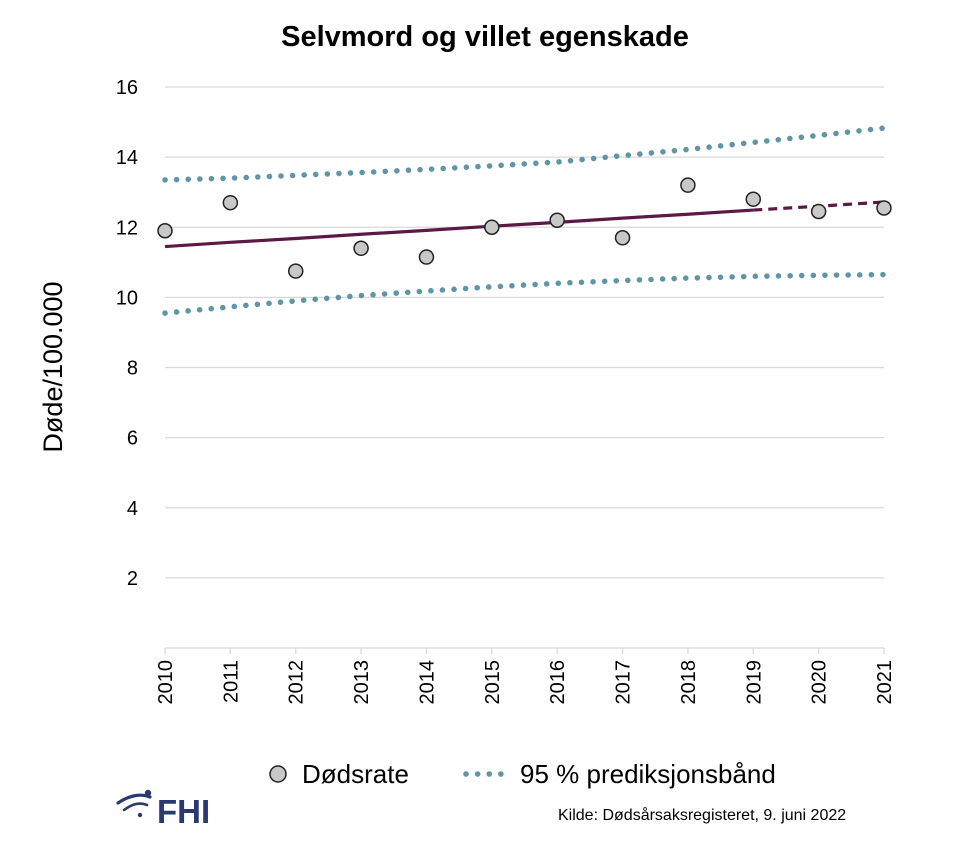 The width and height of the screenshot is (970, 861). I want to click on legend-marker-dodsrate, so click(278, 774).